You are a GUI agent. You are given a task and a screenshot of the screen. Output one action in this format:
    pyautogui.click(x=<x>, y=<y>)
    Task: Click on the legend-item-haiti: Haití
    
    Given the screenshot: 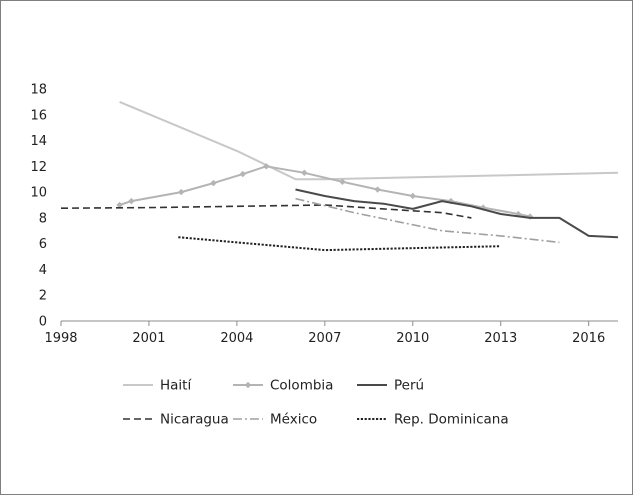 What is the action you would take?
    pyautogui.click(x=157, y=386)
    